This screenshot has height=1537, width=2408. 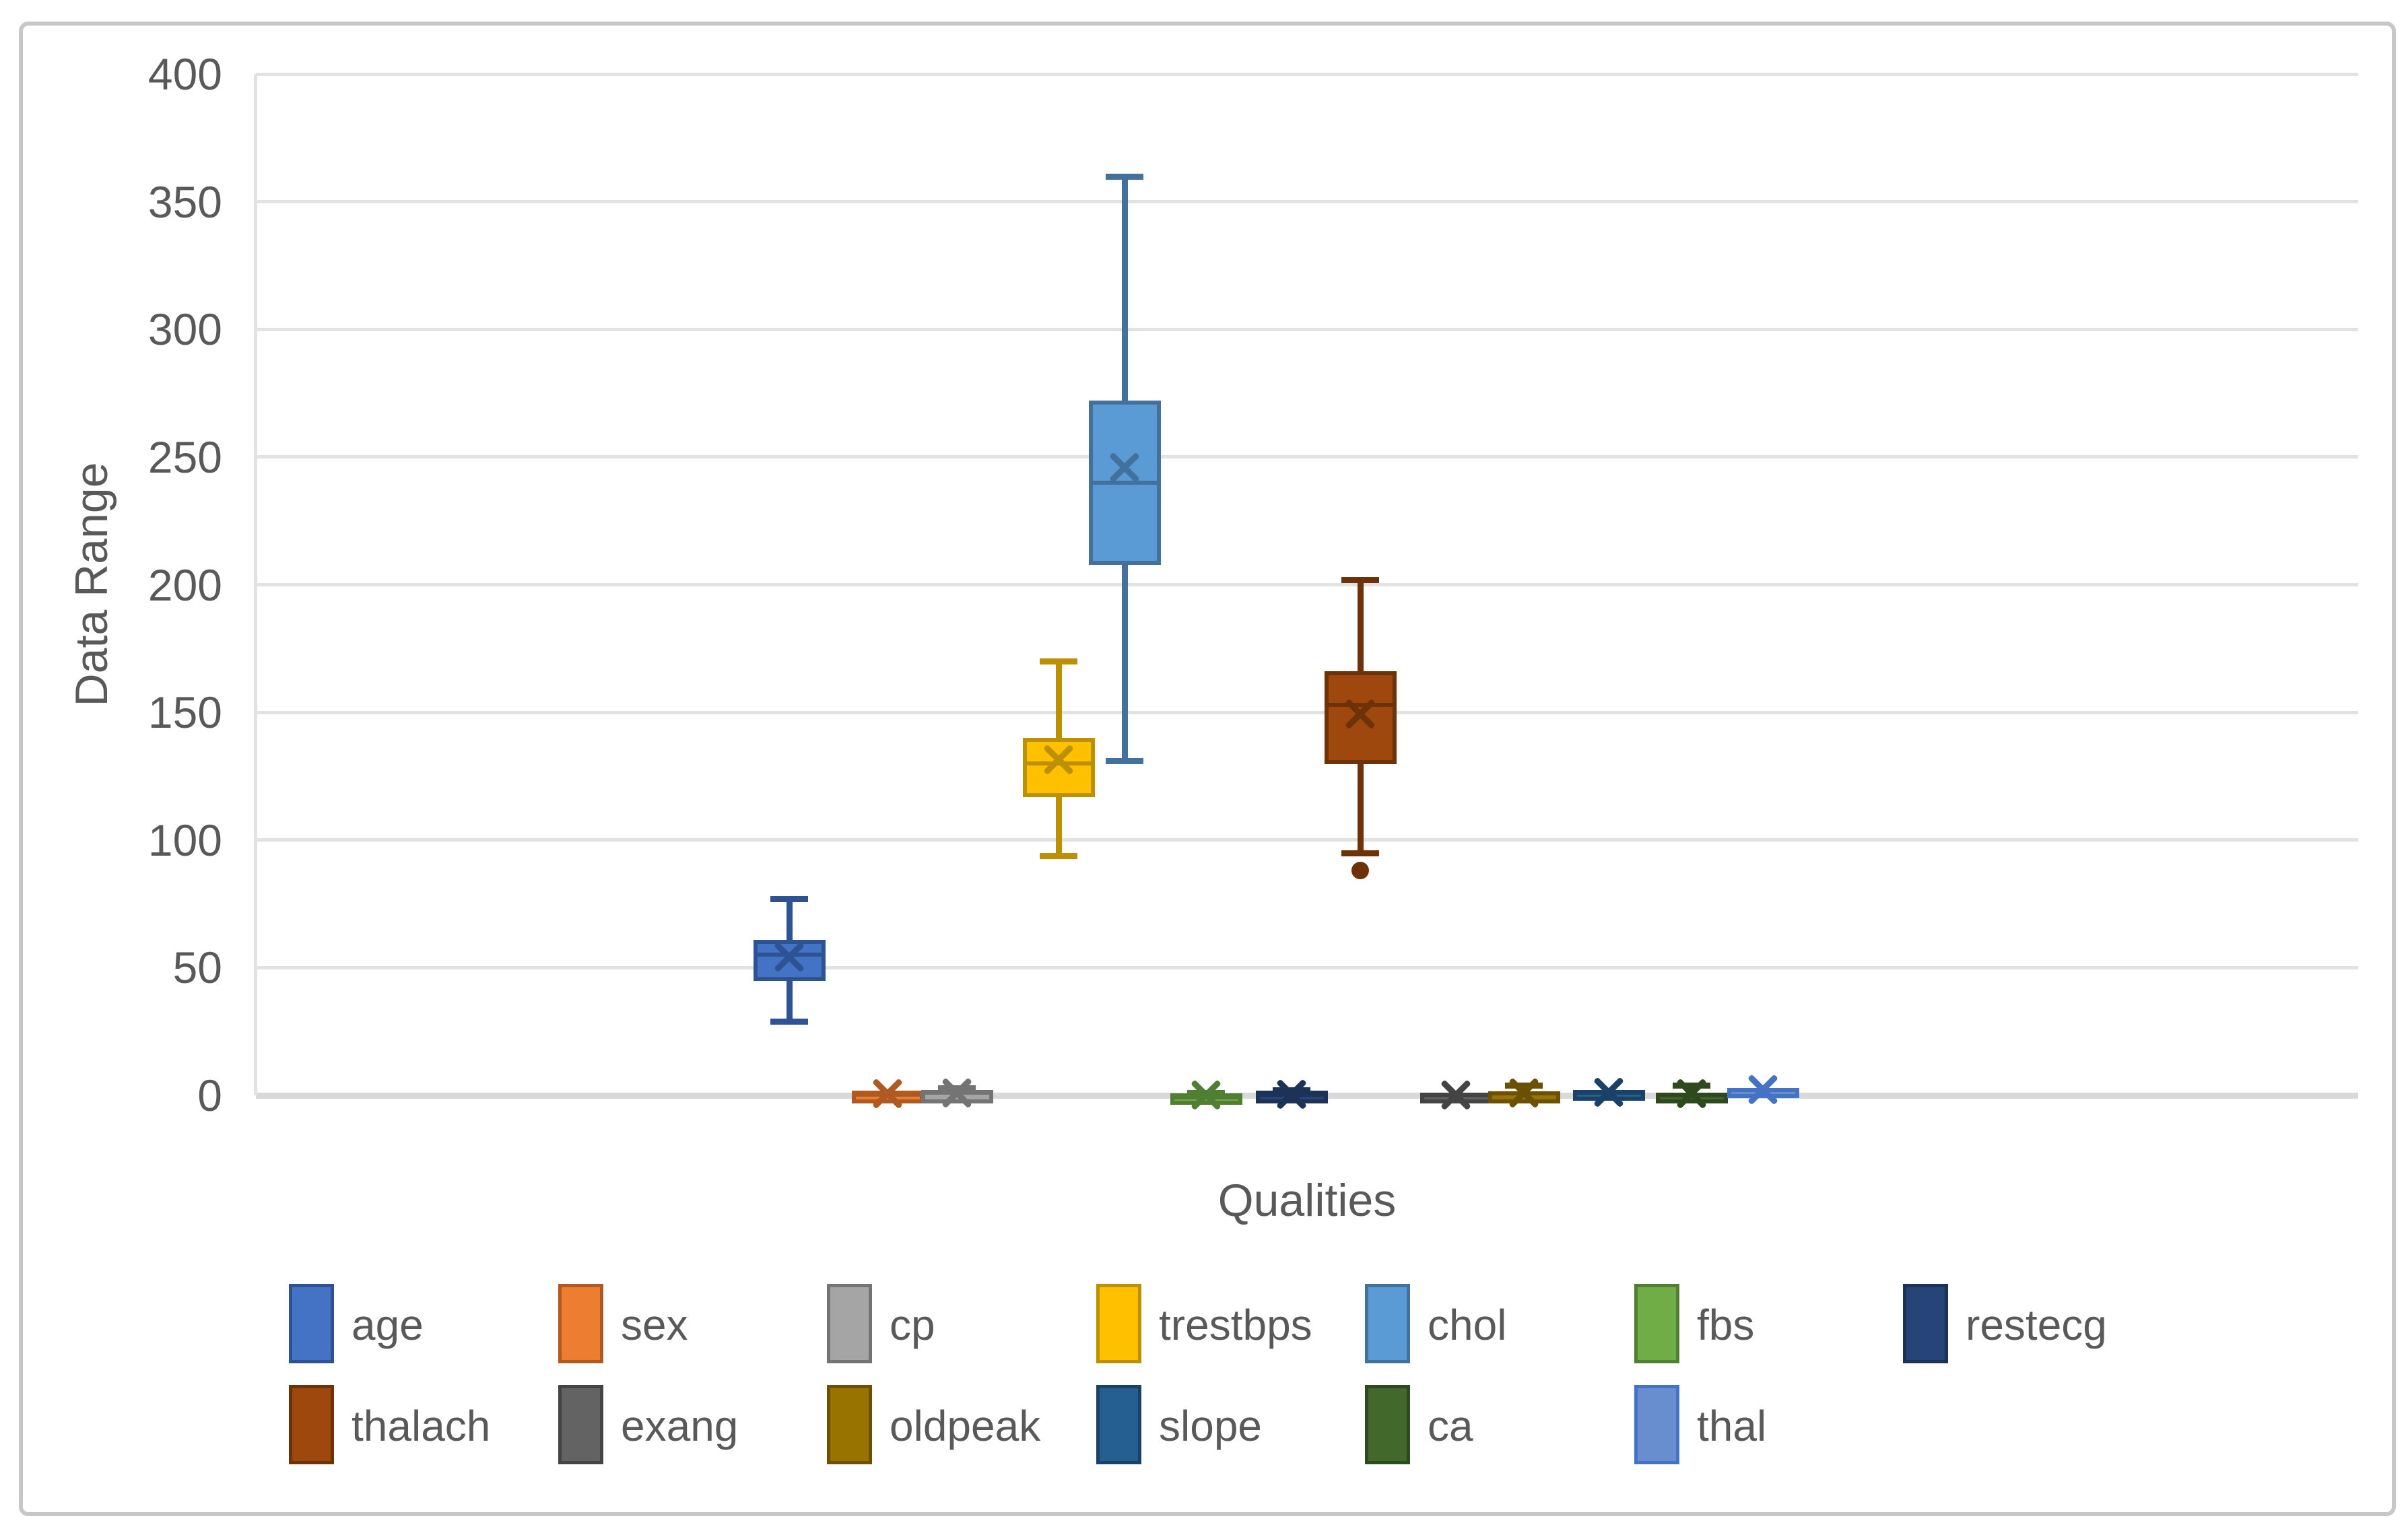 I want to click on legend-swatch-ca, so click(x=1387, y=1424).